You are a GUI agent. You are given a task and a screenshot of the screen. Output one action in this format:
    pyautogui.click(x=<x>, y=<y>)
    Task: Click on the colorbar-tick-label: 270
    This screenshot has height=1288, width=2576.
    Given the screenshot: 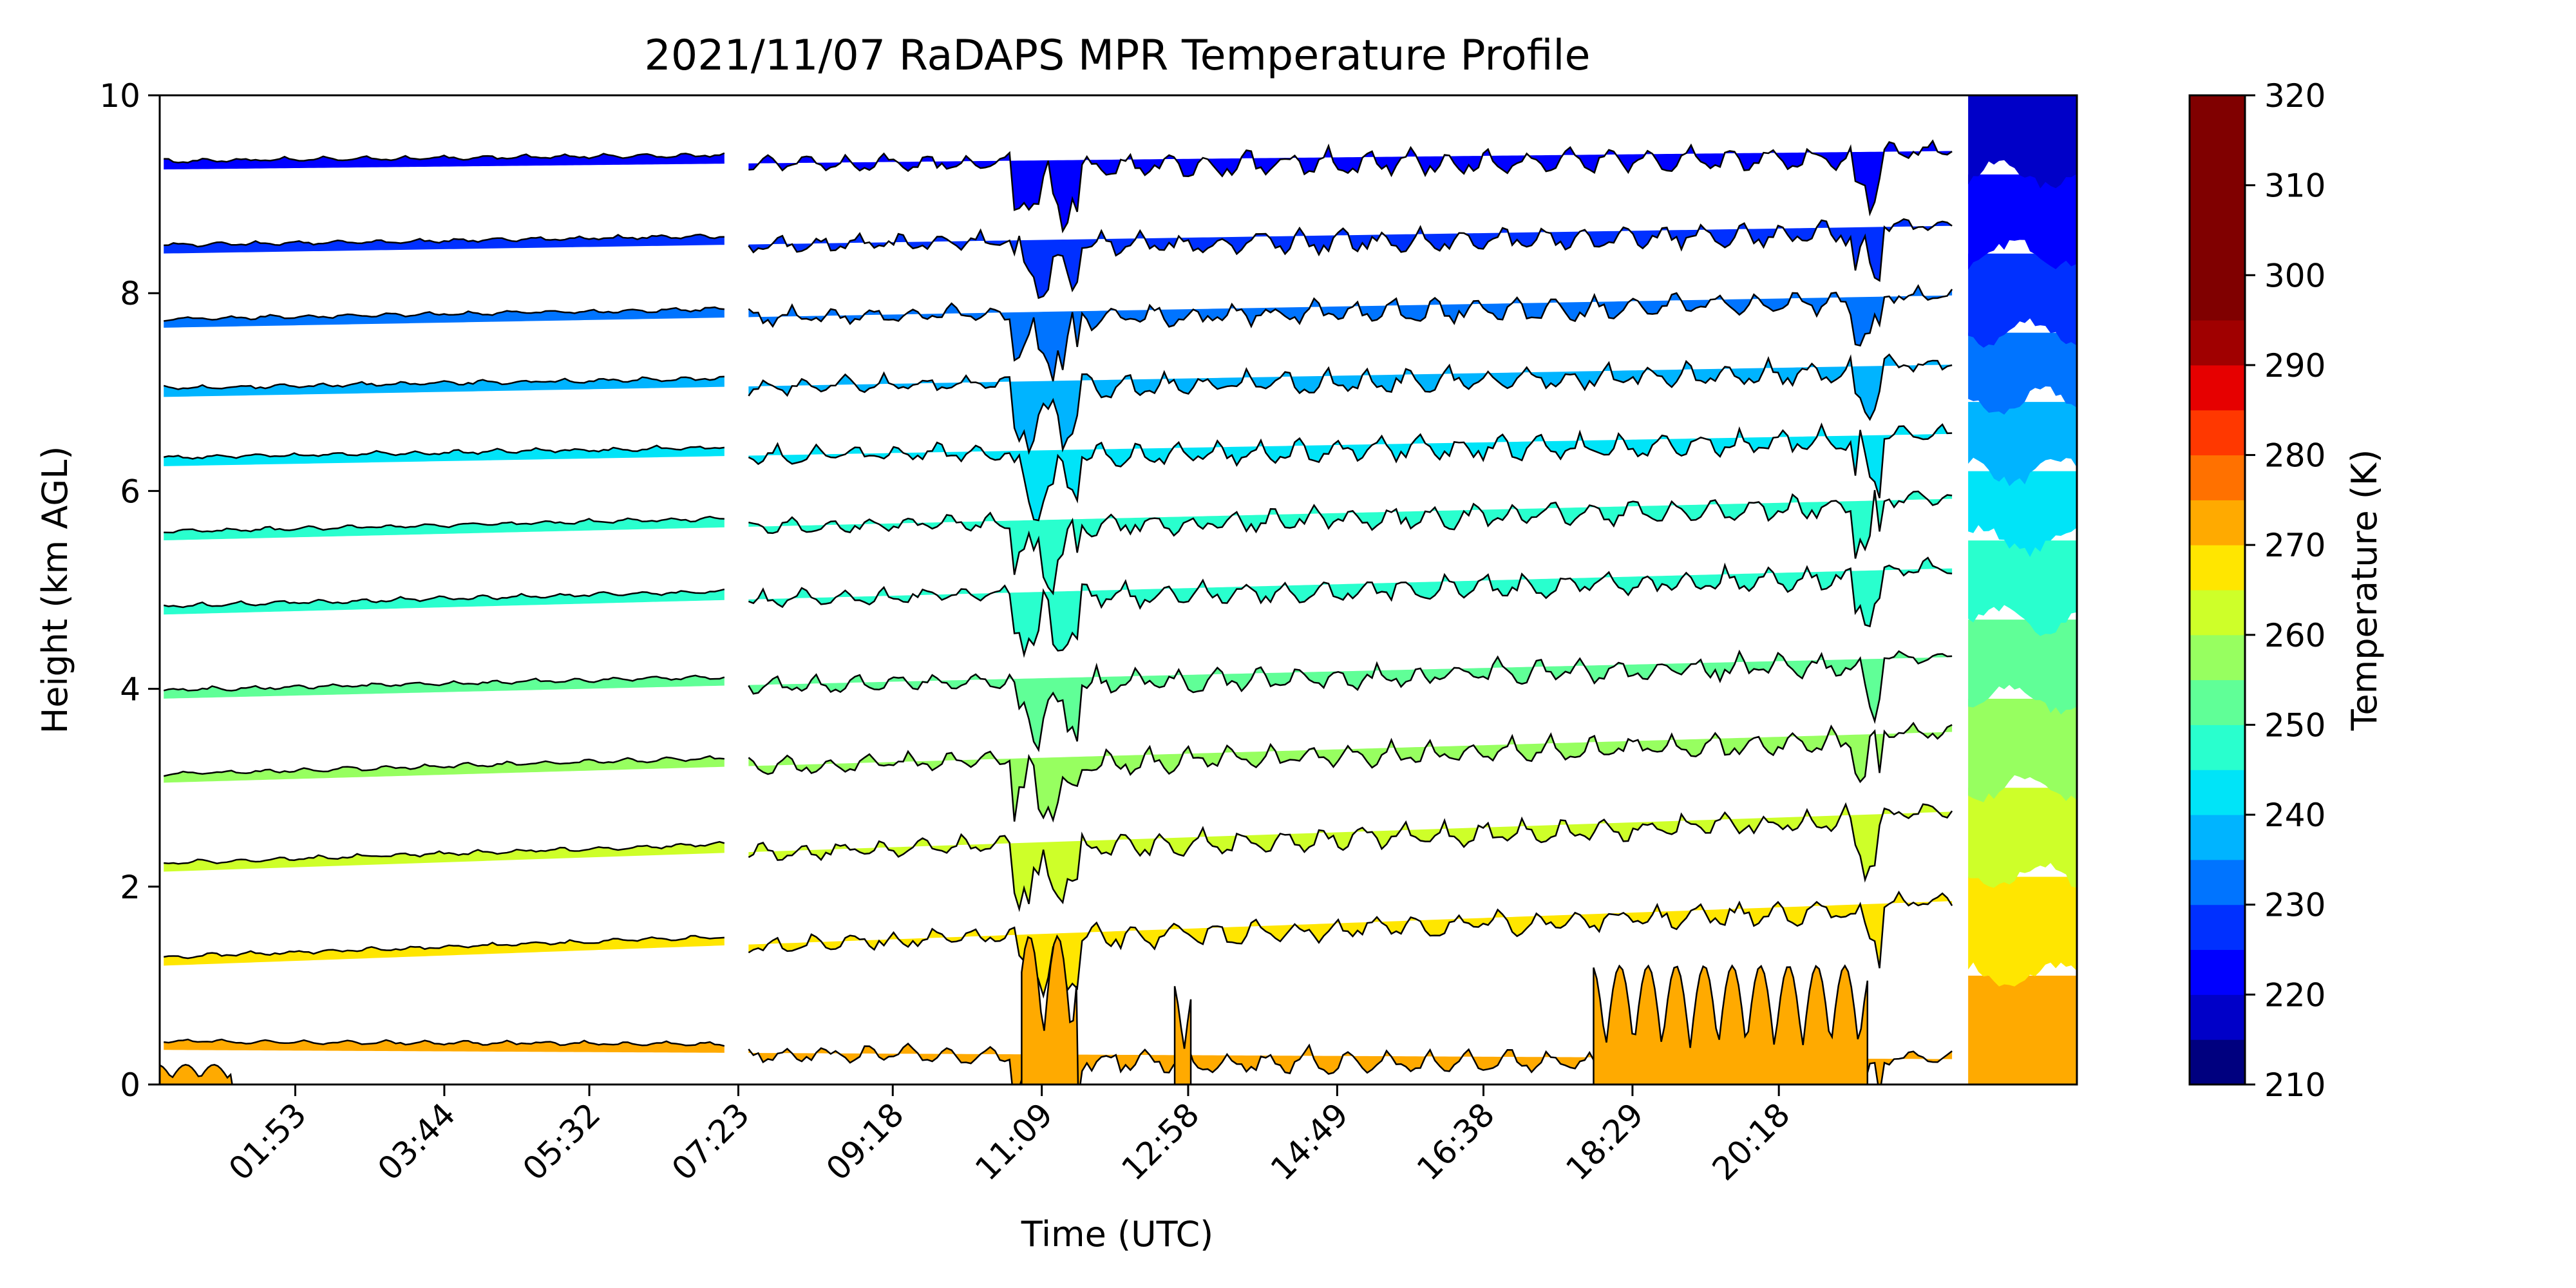 What is the action you would take?
    pyautogui.click(x=2295, y=545)
    